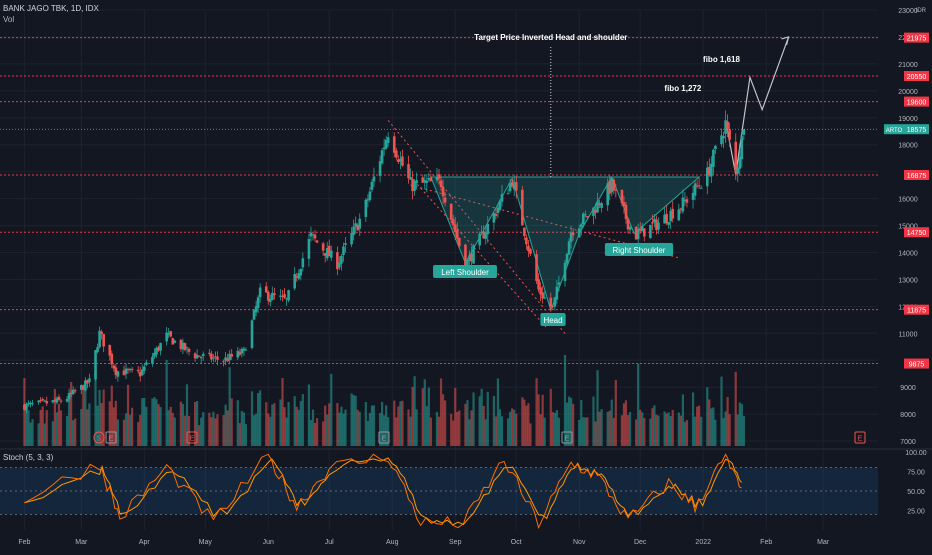  Describe the element at coordinates (51, 8) in the screenshot. I see `symbol-title: BANK JAGO TBK, 1D, IDX` at that location.